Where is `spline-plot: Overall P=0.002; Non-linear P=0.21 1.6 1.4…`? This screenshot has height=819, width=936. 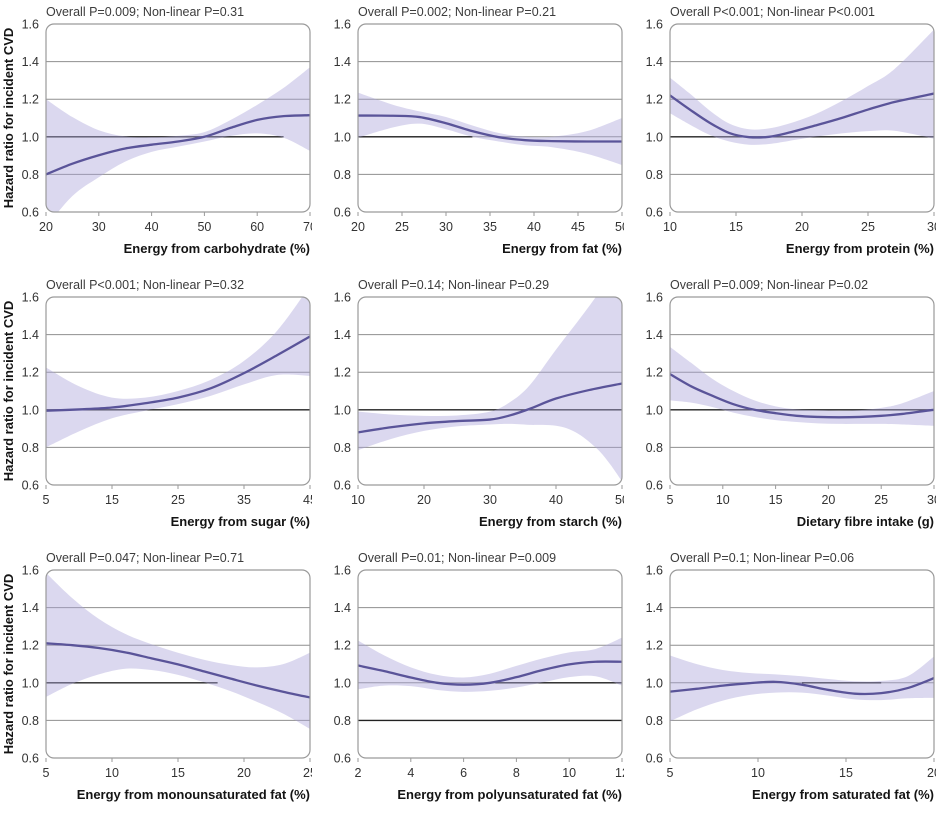
spline-plot: Overall P=0.002; Non-linear P=0.21 1.6 1.4… is located at coordinates (479, 130).